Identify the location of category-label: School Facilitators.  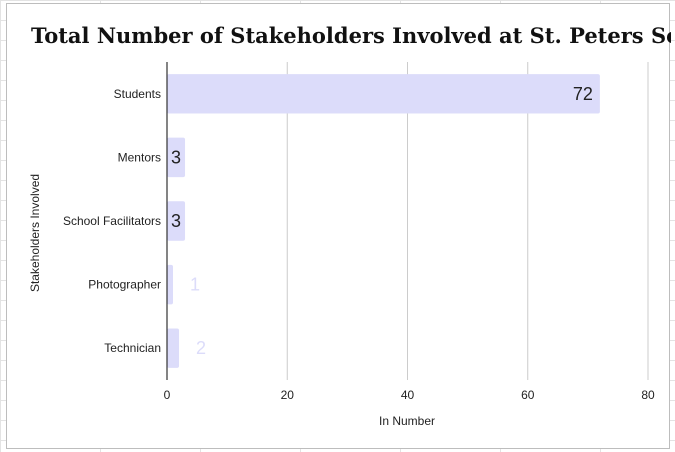
(112, 221).